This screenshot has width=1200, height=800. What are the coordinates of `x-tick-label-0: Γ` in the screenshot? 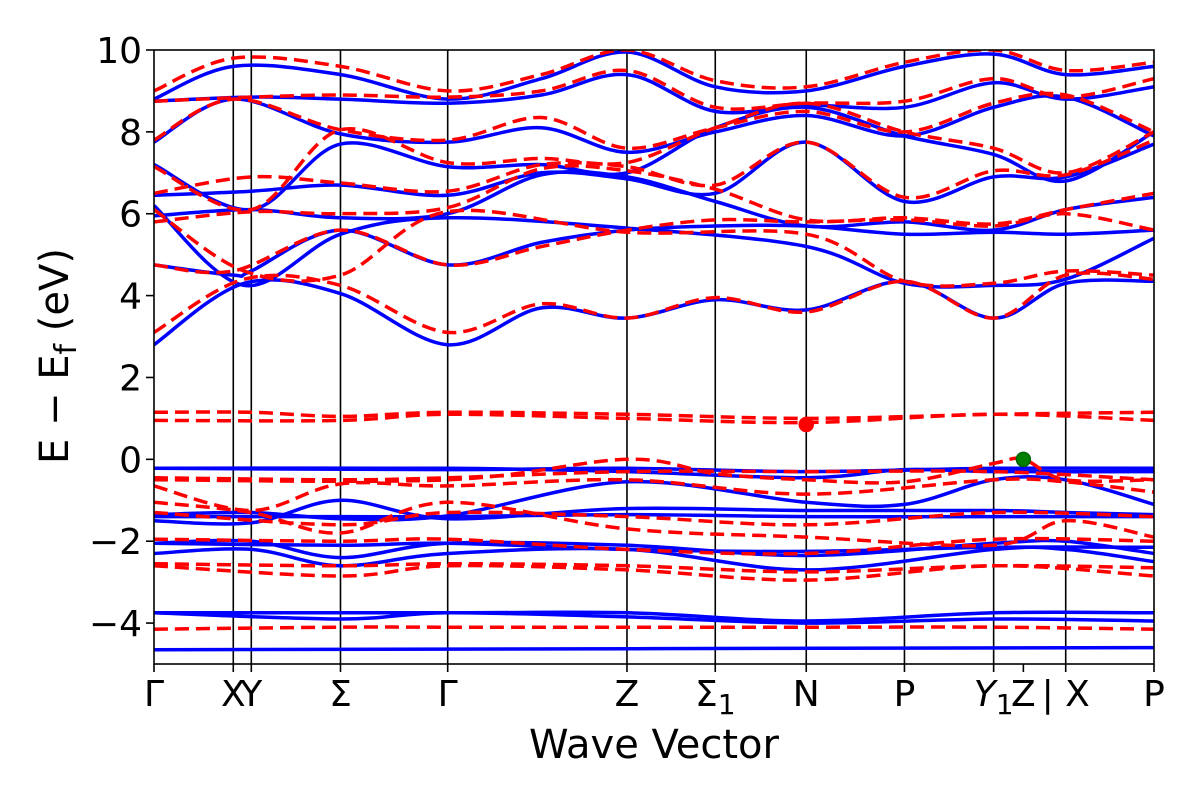 It's located at (154, 694).